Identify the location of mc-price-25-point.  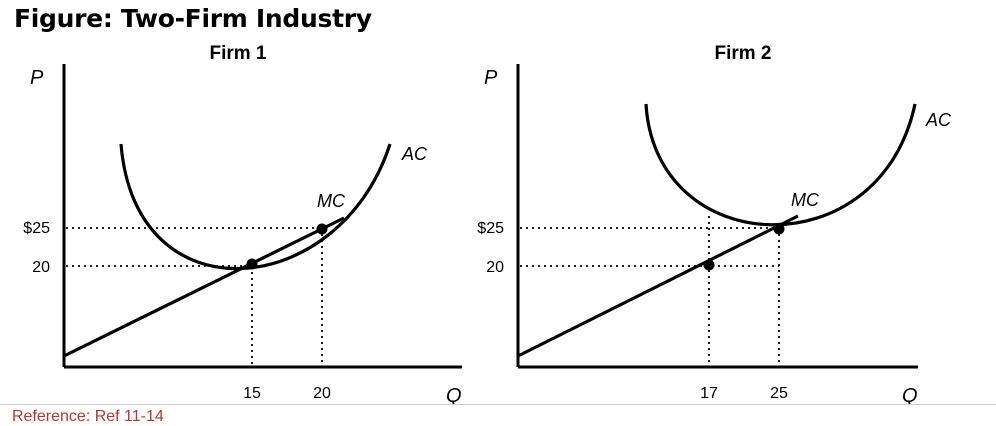
(322, 229).